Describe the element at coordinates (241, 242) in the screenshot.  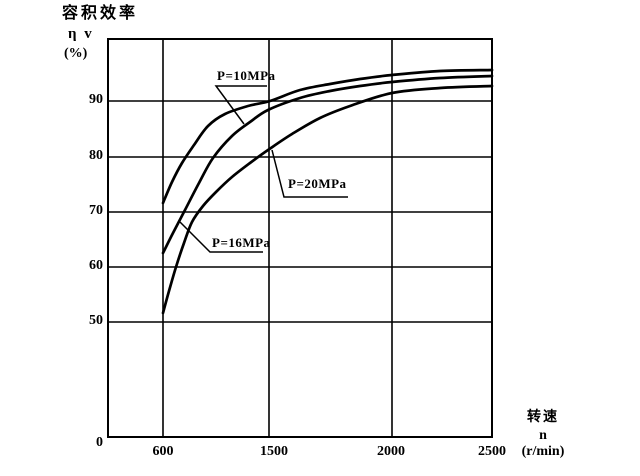
I see `curve-label-p16mpa: P=16MPa` at that location.